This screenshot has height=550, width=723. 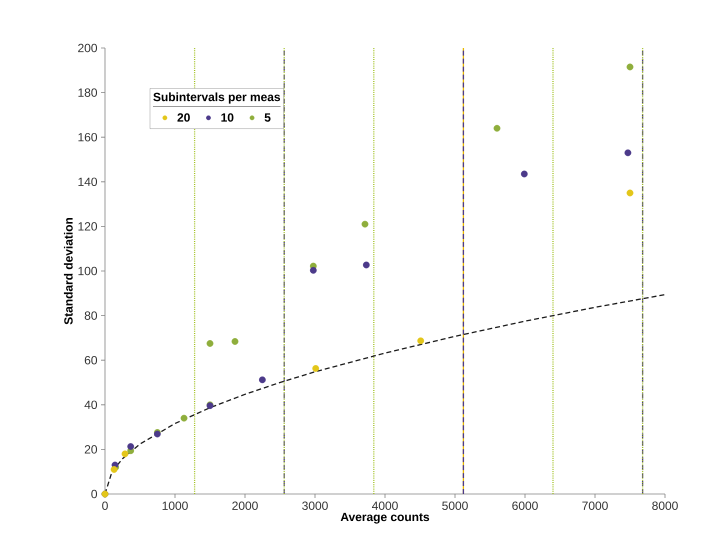 I want to click on x-tick-label: 2000, so click(x=245, y=506).